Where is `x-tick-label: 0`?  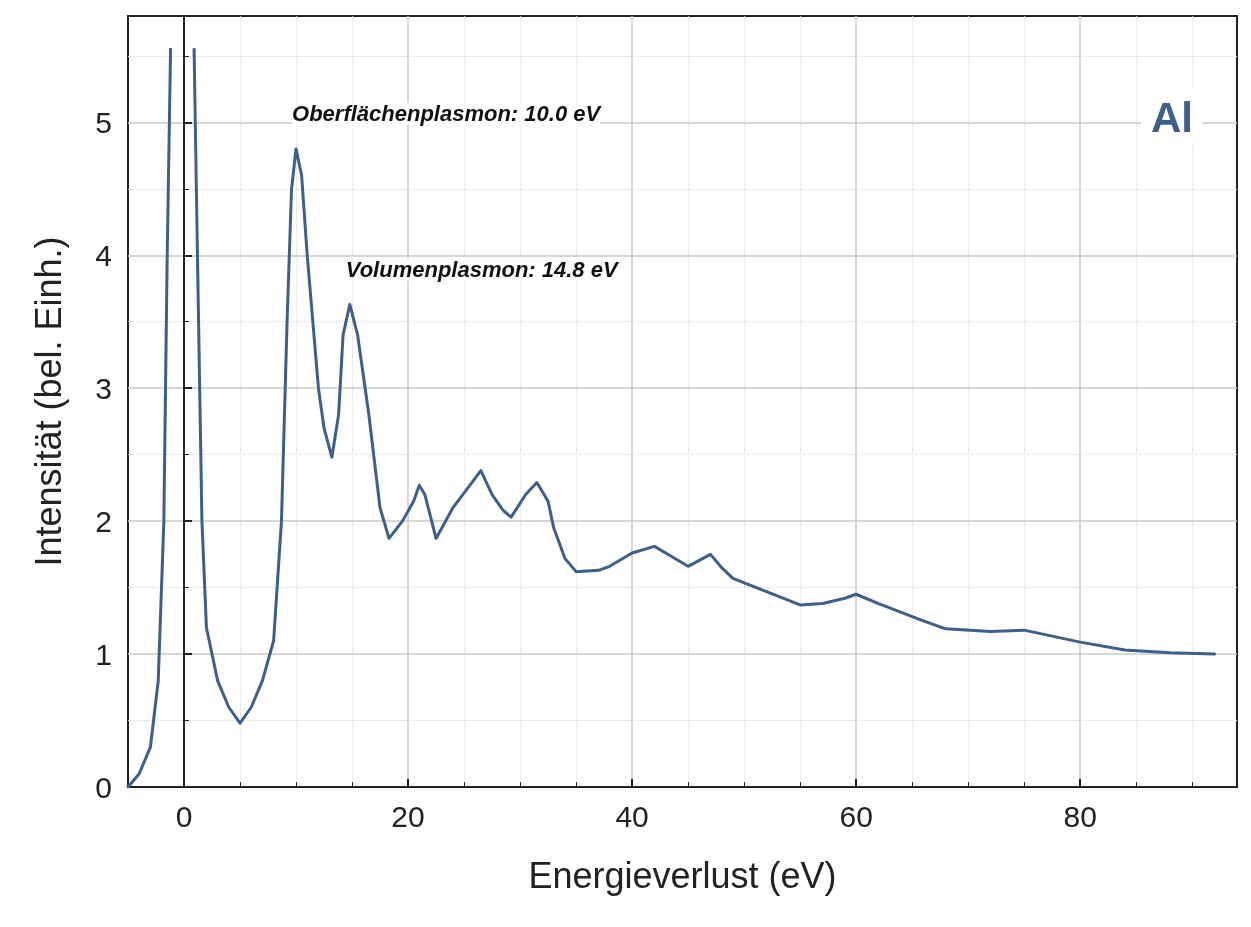 x-tick-label: 0 is located at coordinates (184, 816).